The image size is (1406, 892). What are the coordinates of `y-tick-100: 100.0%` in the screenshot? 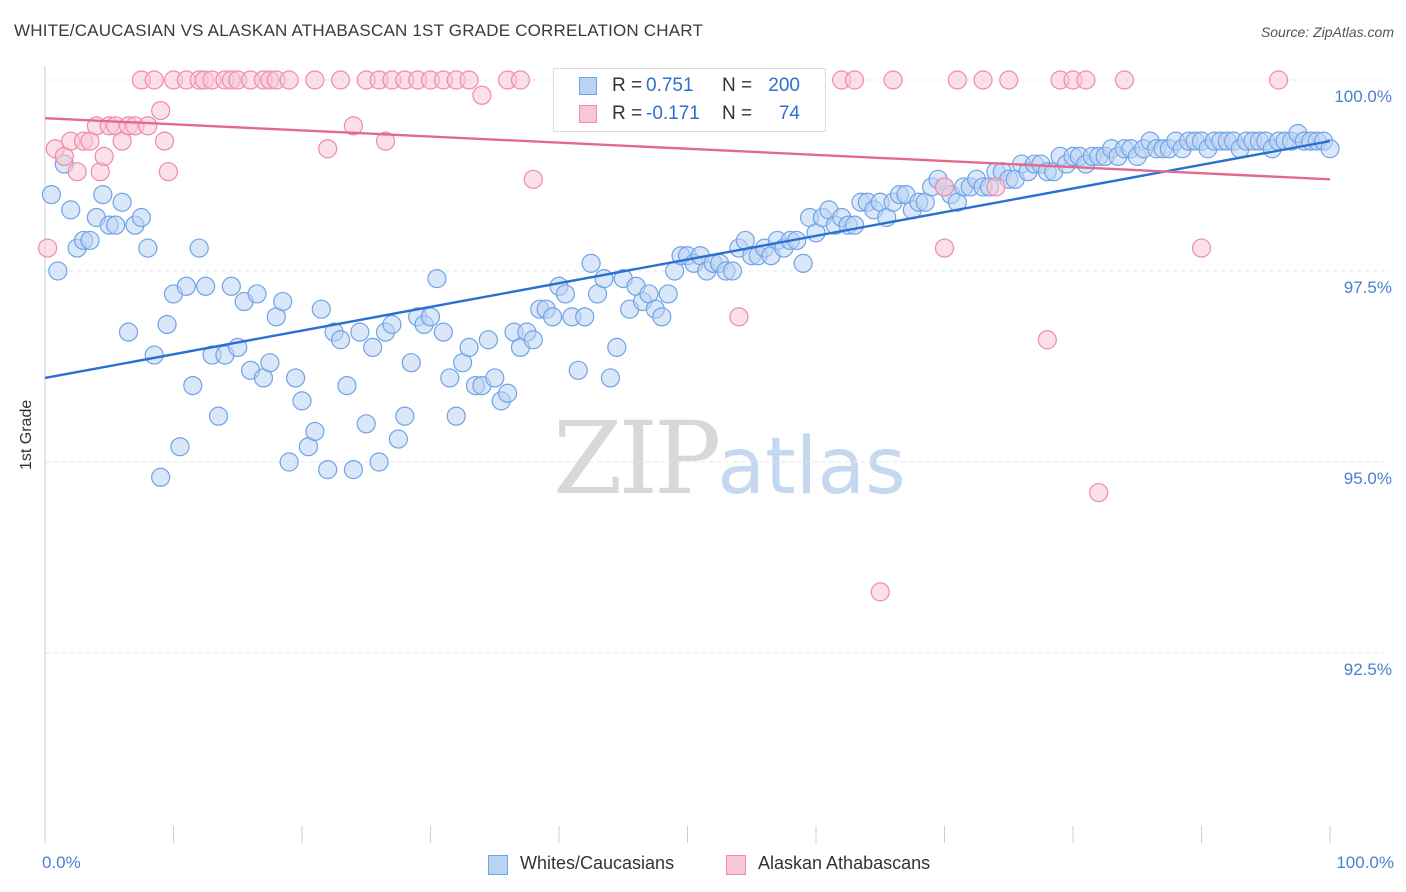 It's located at (1363, 96).